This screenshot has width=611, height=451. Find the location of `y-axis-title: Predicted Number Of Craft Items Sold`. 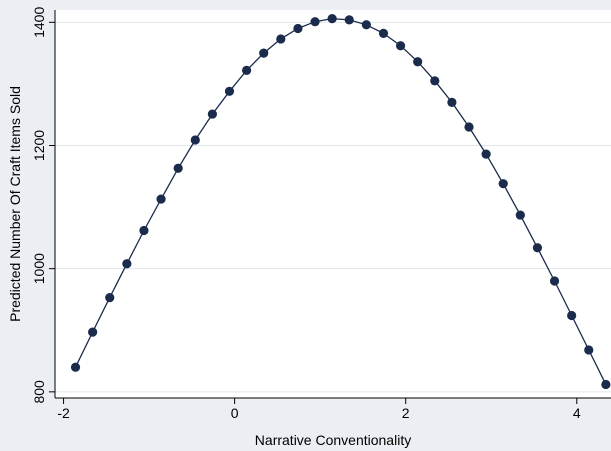

y-axis-title: Predicted Number Of Craft Items Sold is located at coordinates (15, 204).